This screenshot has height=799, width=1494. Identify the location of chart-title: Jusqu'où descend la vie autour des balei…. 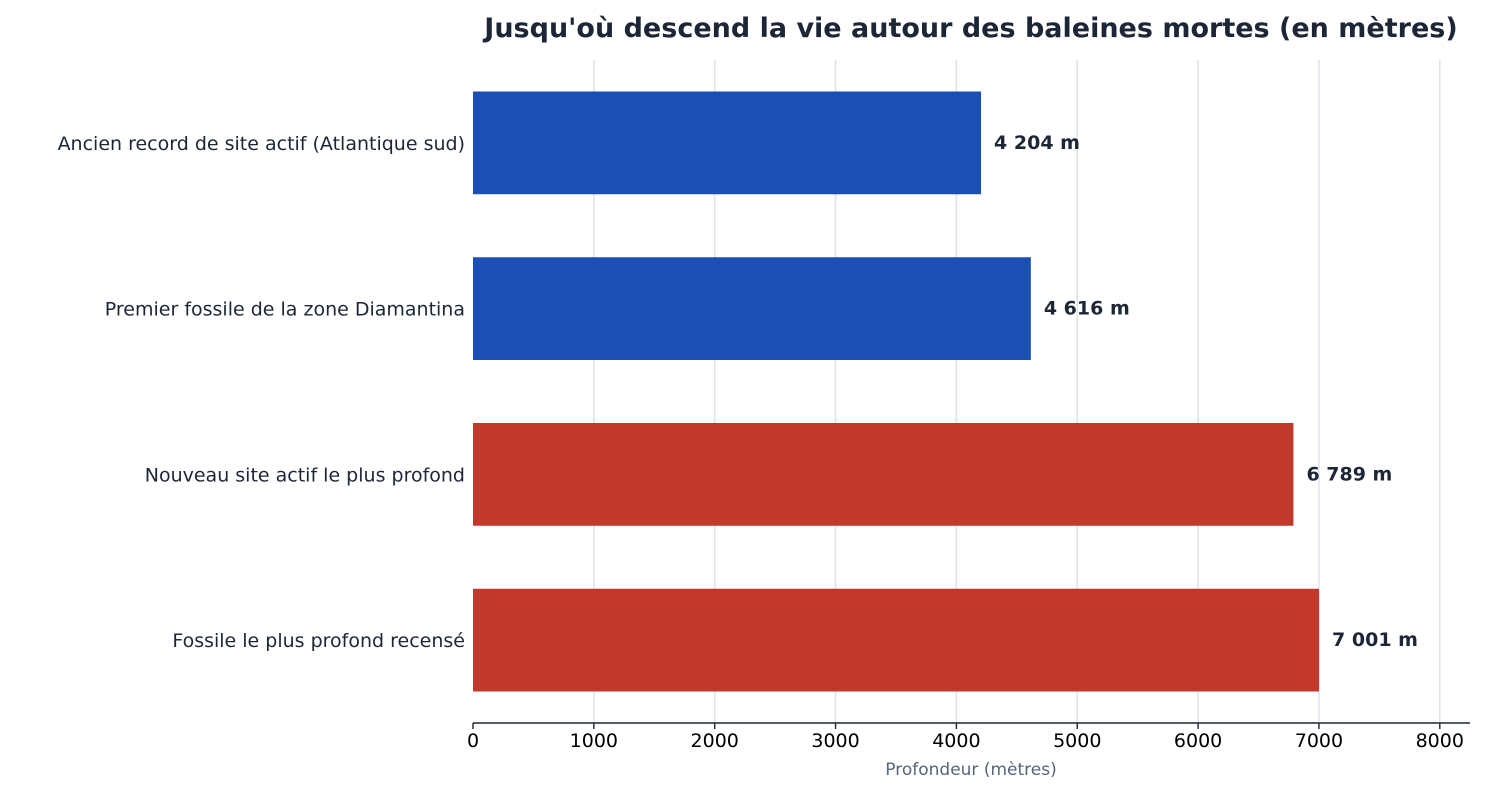
(969, 28).